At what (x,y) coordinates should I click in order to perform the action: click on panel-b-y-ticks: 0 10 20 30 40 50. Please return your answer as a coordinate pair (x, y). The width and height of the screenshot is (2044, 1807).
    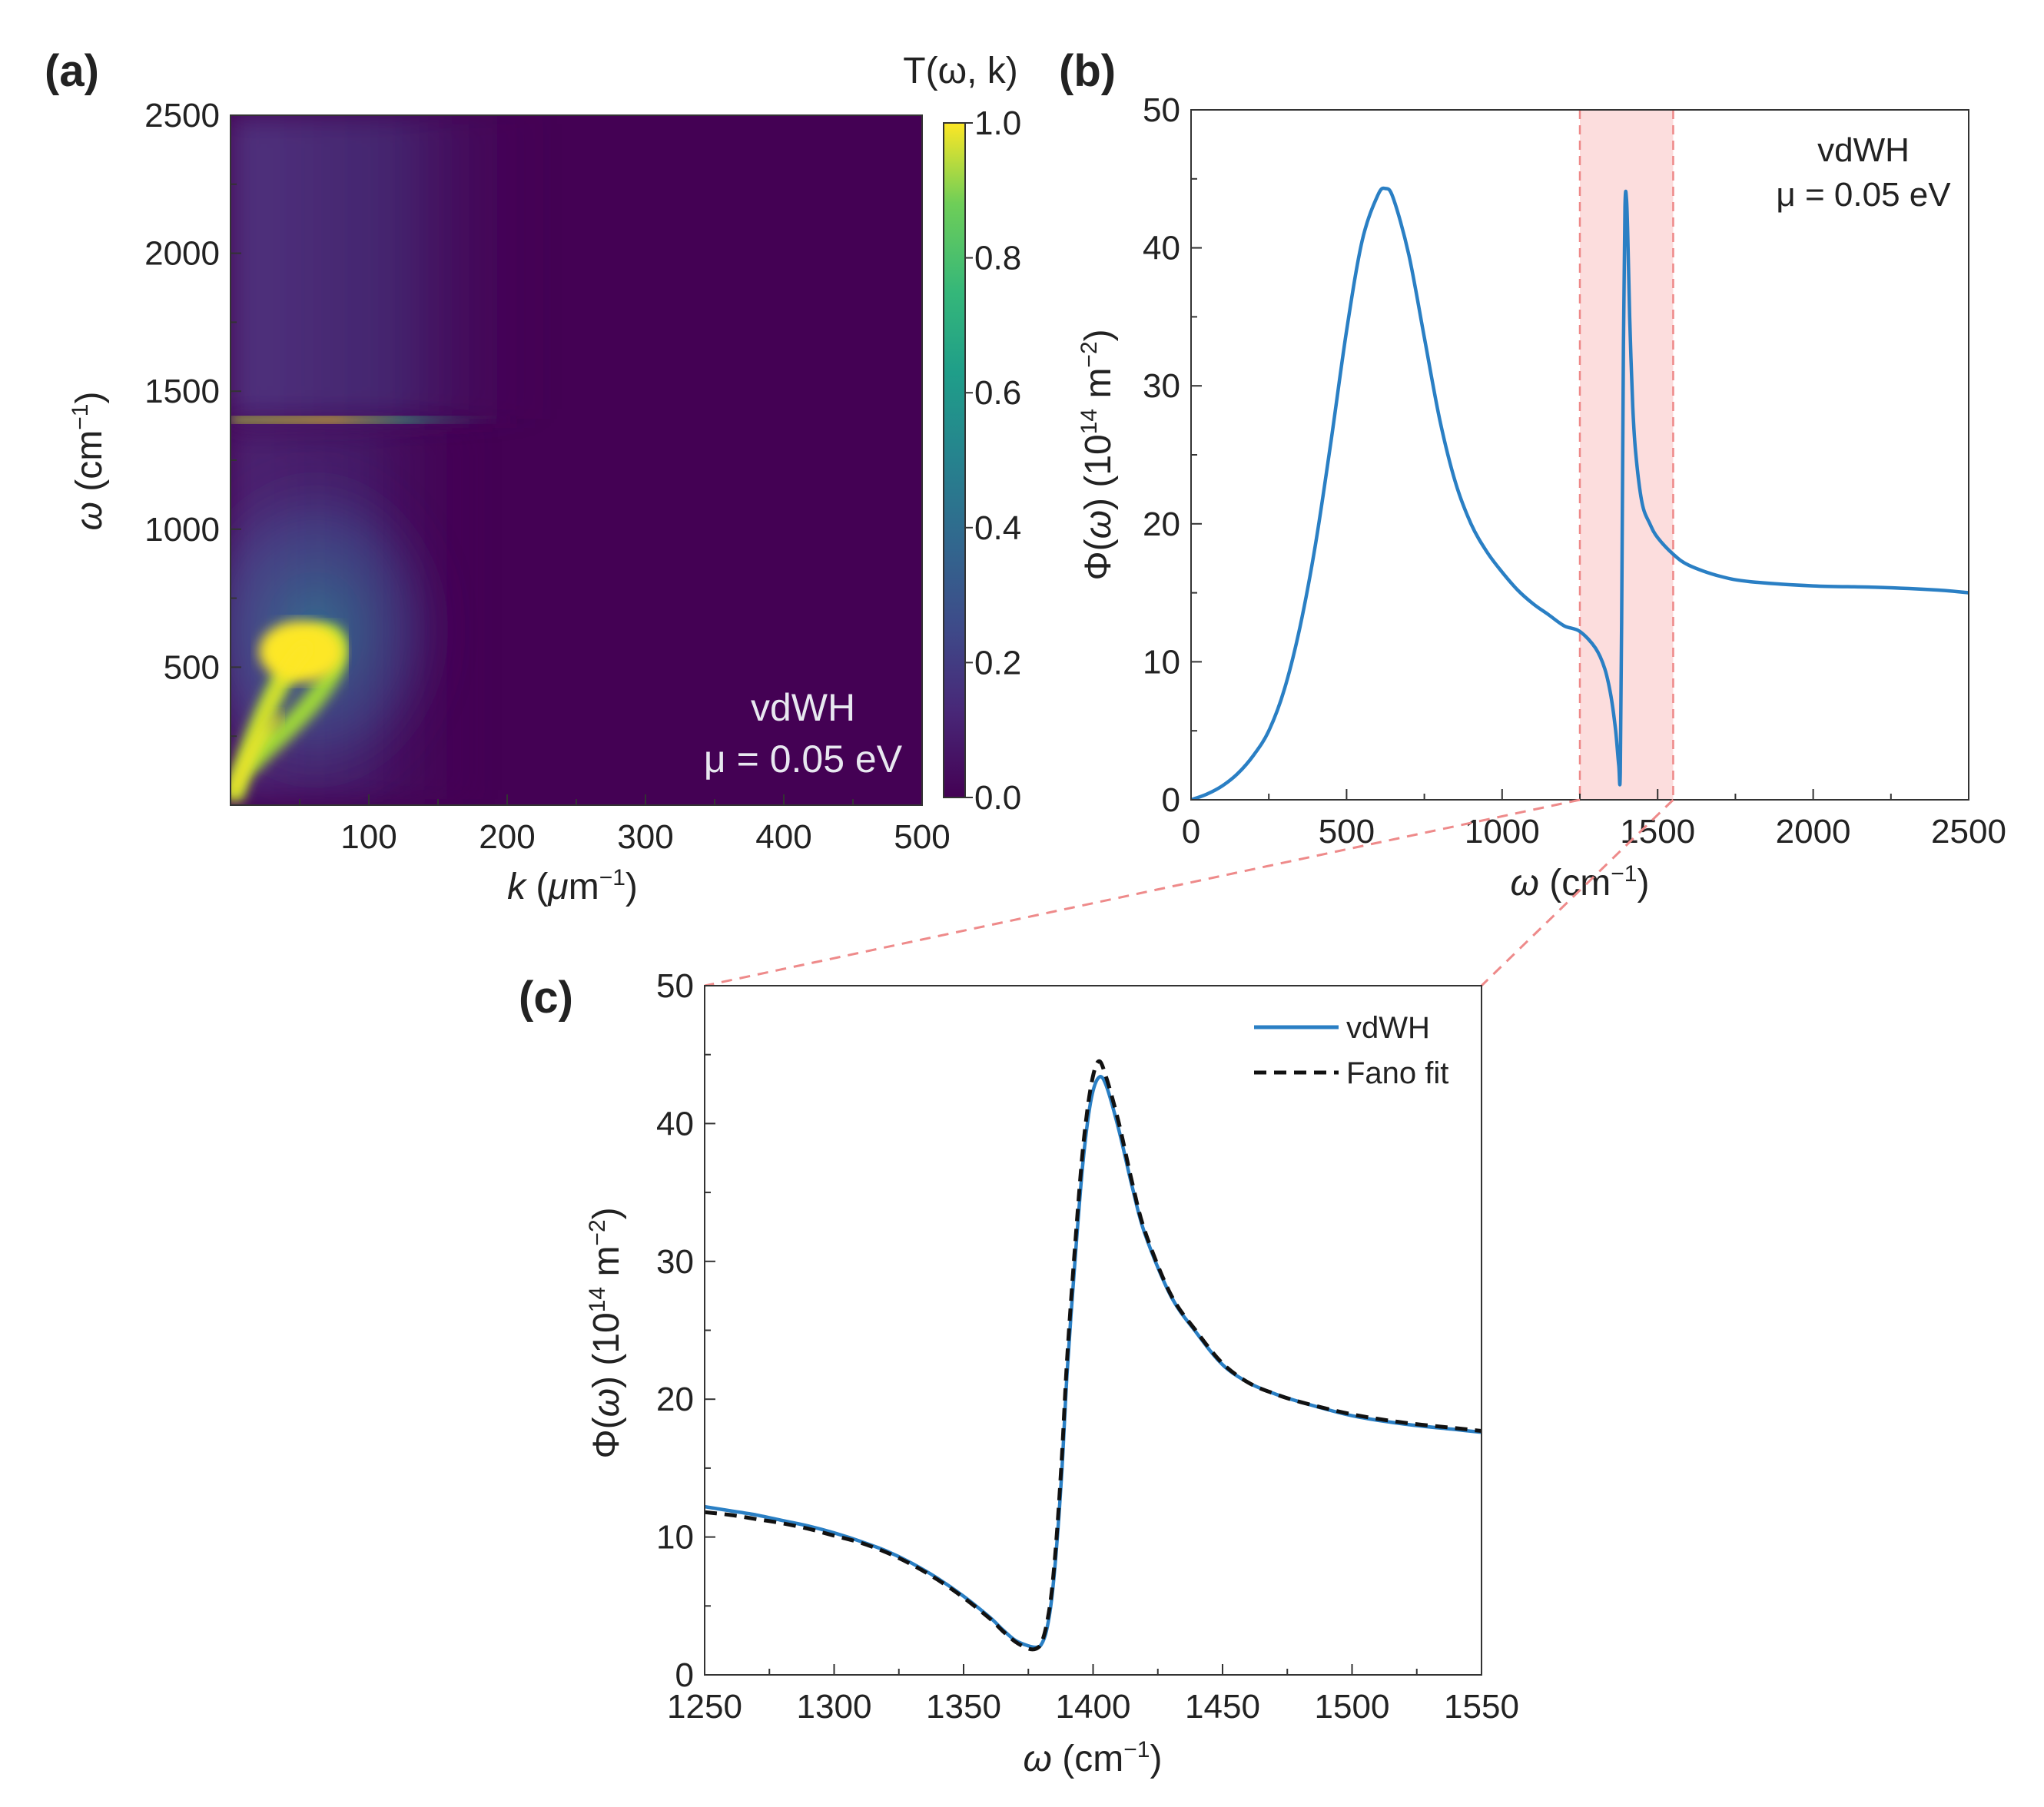
    Looking at the image, I should click on (1172, 455).